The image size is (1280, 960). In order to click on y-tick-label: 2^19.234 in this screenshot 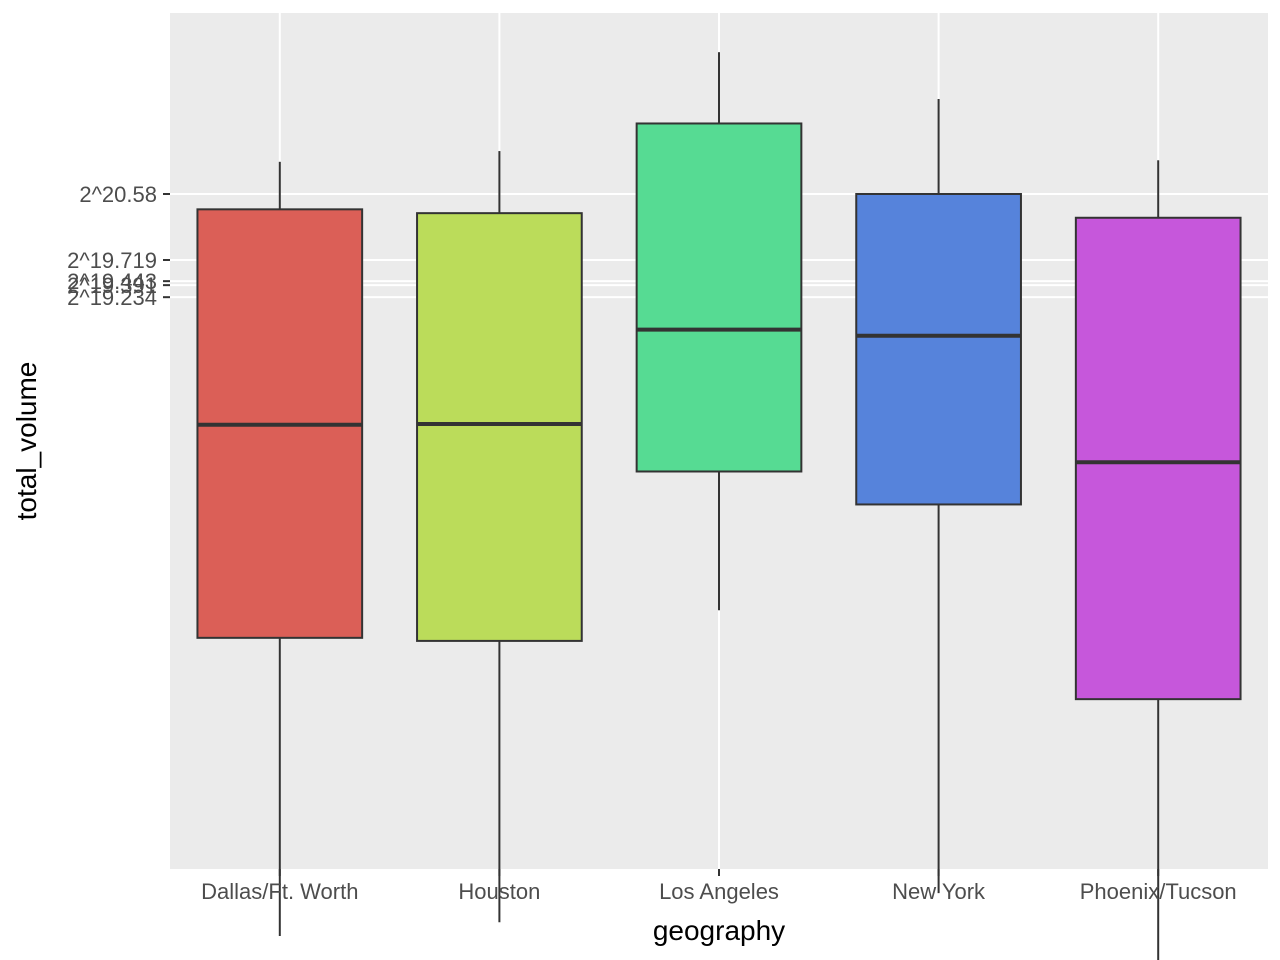, I will do `click(112, 297)`.